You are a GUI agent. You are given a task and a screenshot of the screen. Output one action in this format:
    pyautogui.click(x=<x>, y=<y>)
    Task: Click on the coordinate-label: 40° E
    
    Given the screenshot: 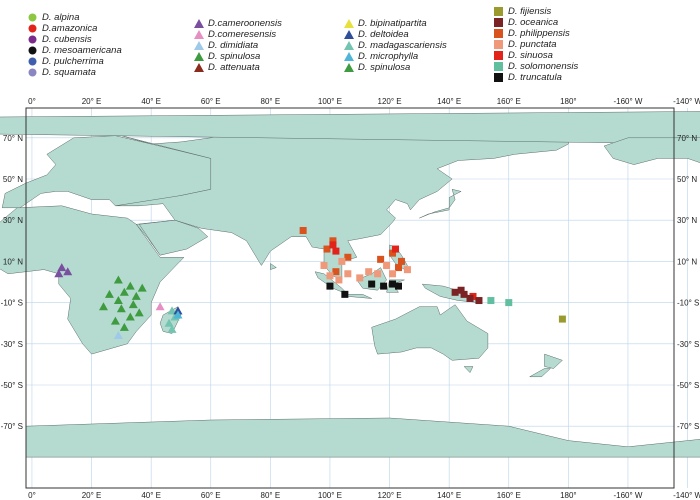 What is the action you would take?
    pyautogui.click(x=151, y=101)
    